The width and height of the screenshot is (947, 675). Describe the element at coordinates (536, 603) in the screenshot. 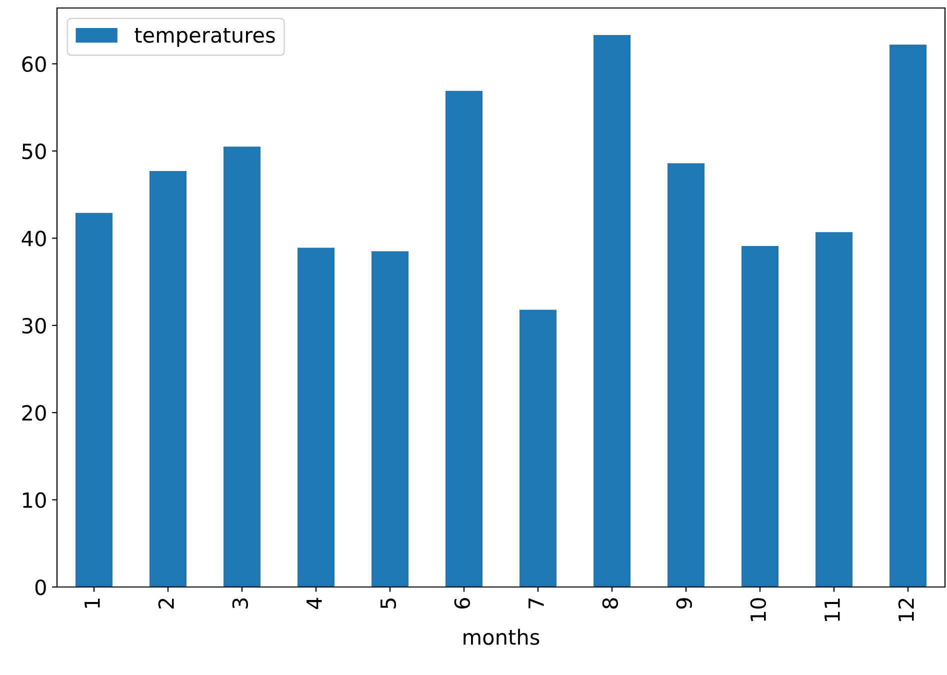

I see `x-tick-label: 7` at that location.